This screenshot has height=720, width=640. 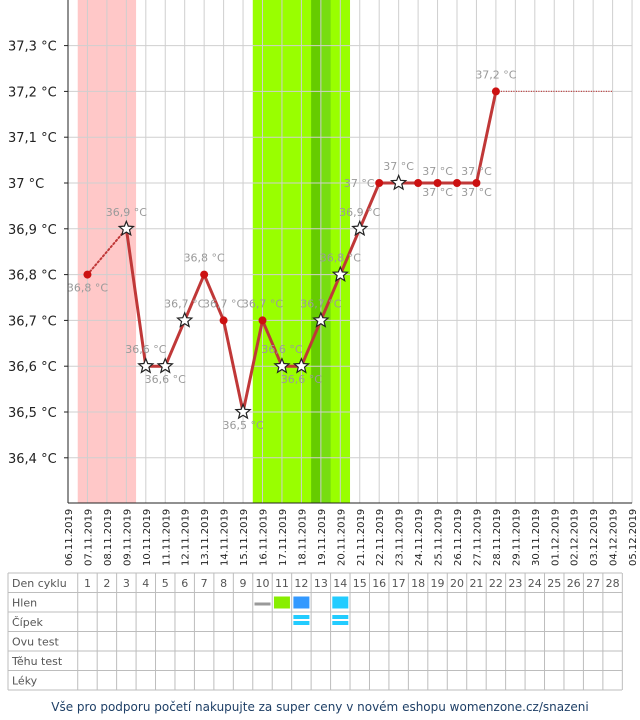 What do you see at coordinates (126, 583) in the screenshot?
I see `cycle-day-number: 3` at bounding box center [126, 583].